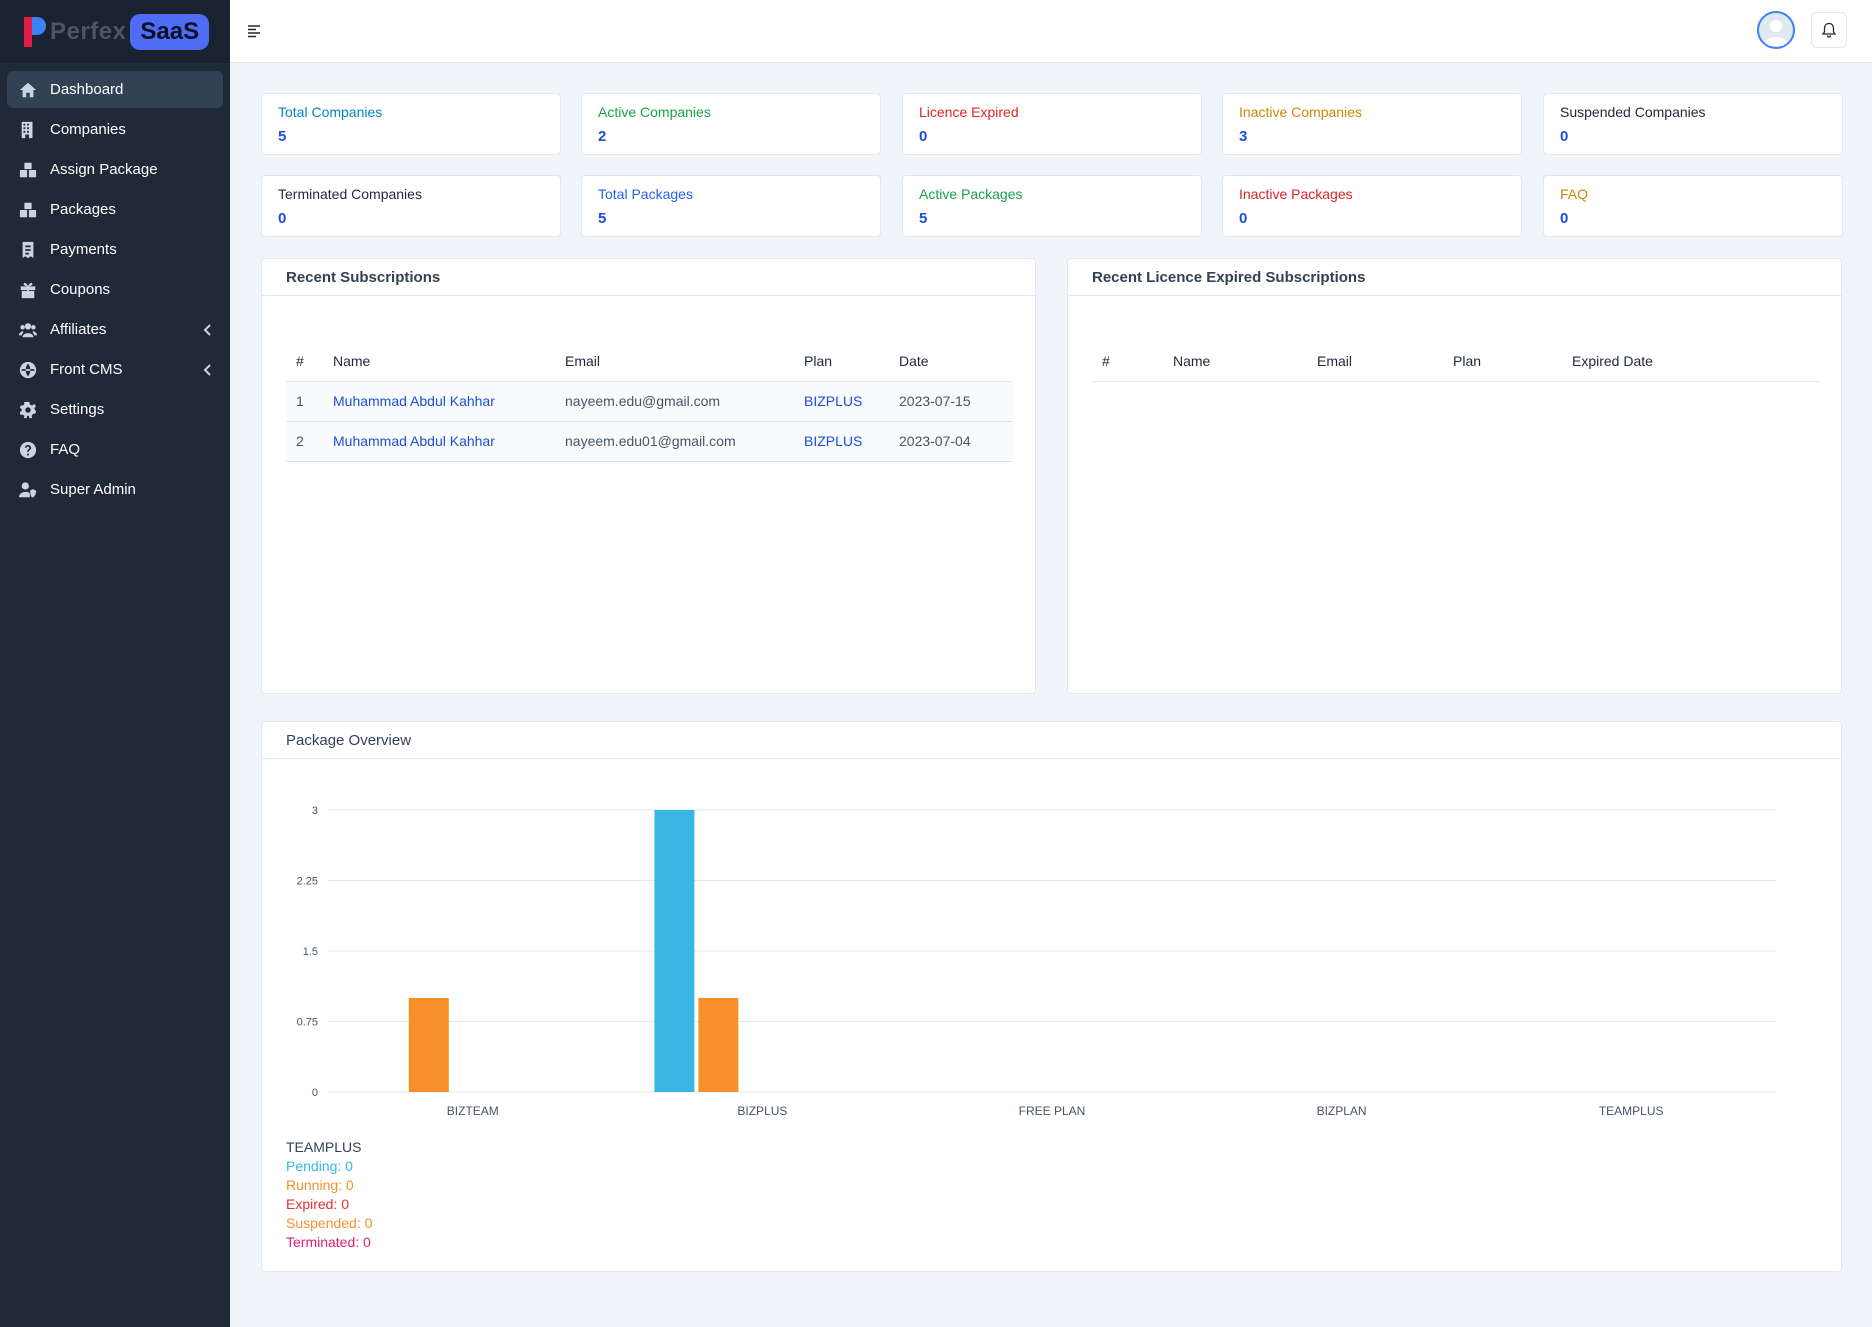 This screenshot has width=1872, height=1327. Describe the element at coordinates (1051, 740) in the screenshot. I see `panel-title: Package Overview` at that location.